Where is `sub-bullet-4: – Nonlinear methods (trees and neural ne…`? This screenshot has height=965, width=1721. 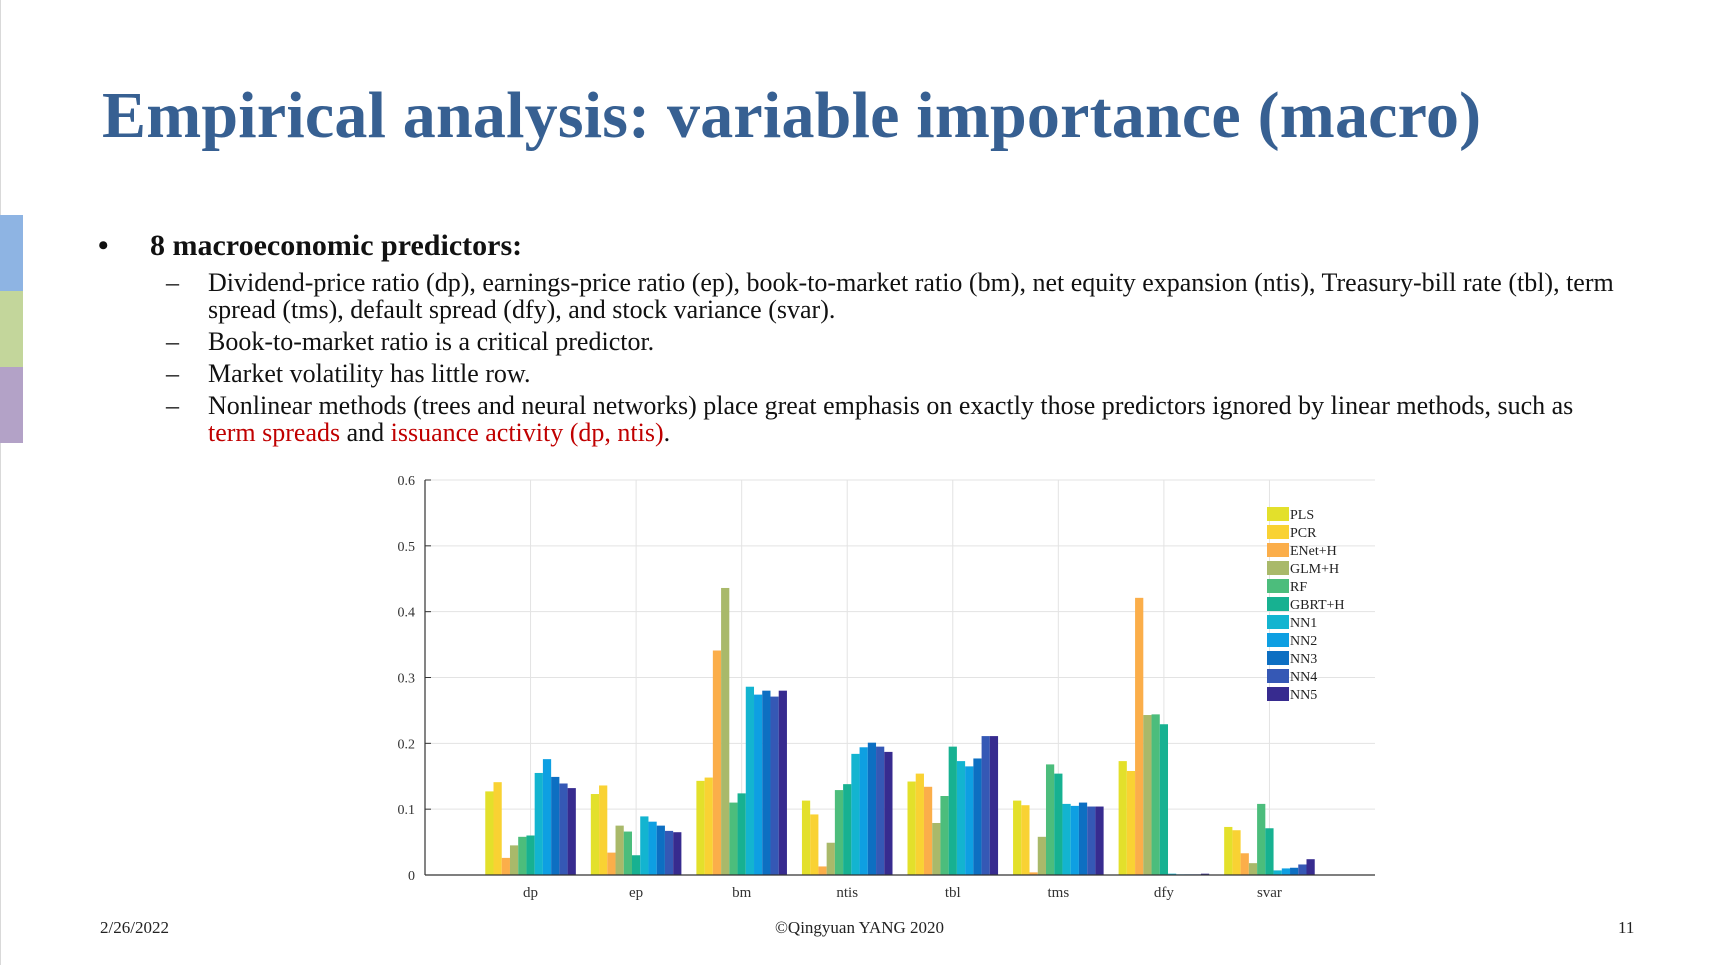 sub-bullet-4: – Nonlinear methods (trees and neural ne… is located at coordinates (858, 419).